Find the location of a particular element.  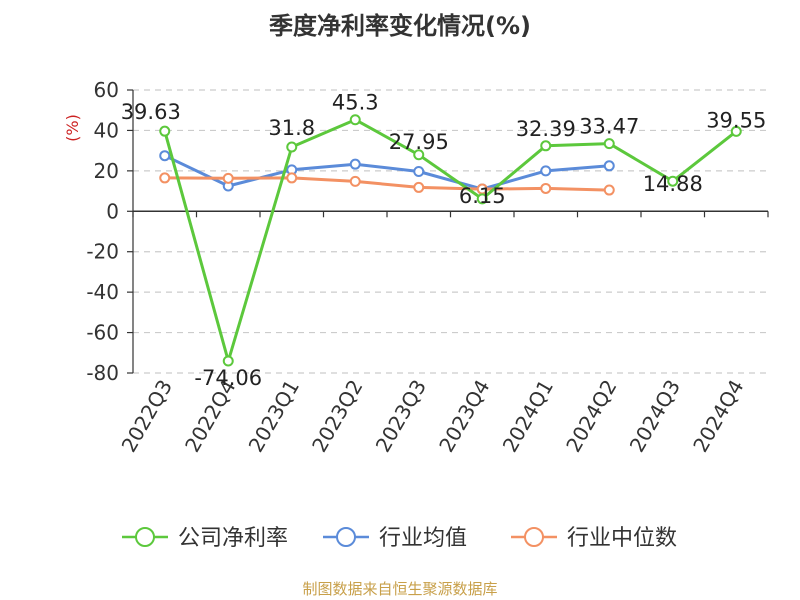

x-tick-label: 2024Q4 is located at coordinates (718, 416).